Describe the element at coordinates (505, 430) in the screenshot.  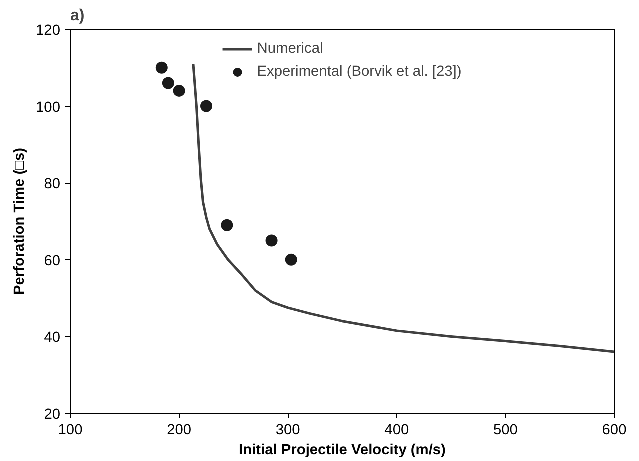
I see `x-tick-label: 500` at that location.